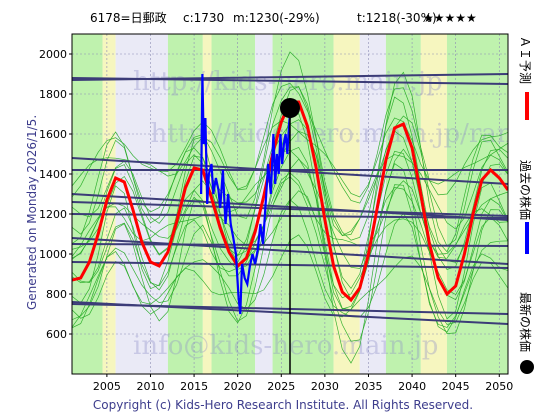 The image size is (560, 420). I want to click on y-tick-label: 1200, so click(53, 214).